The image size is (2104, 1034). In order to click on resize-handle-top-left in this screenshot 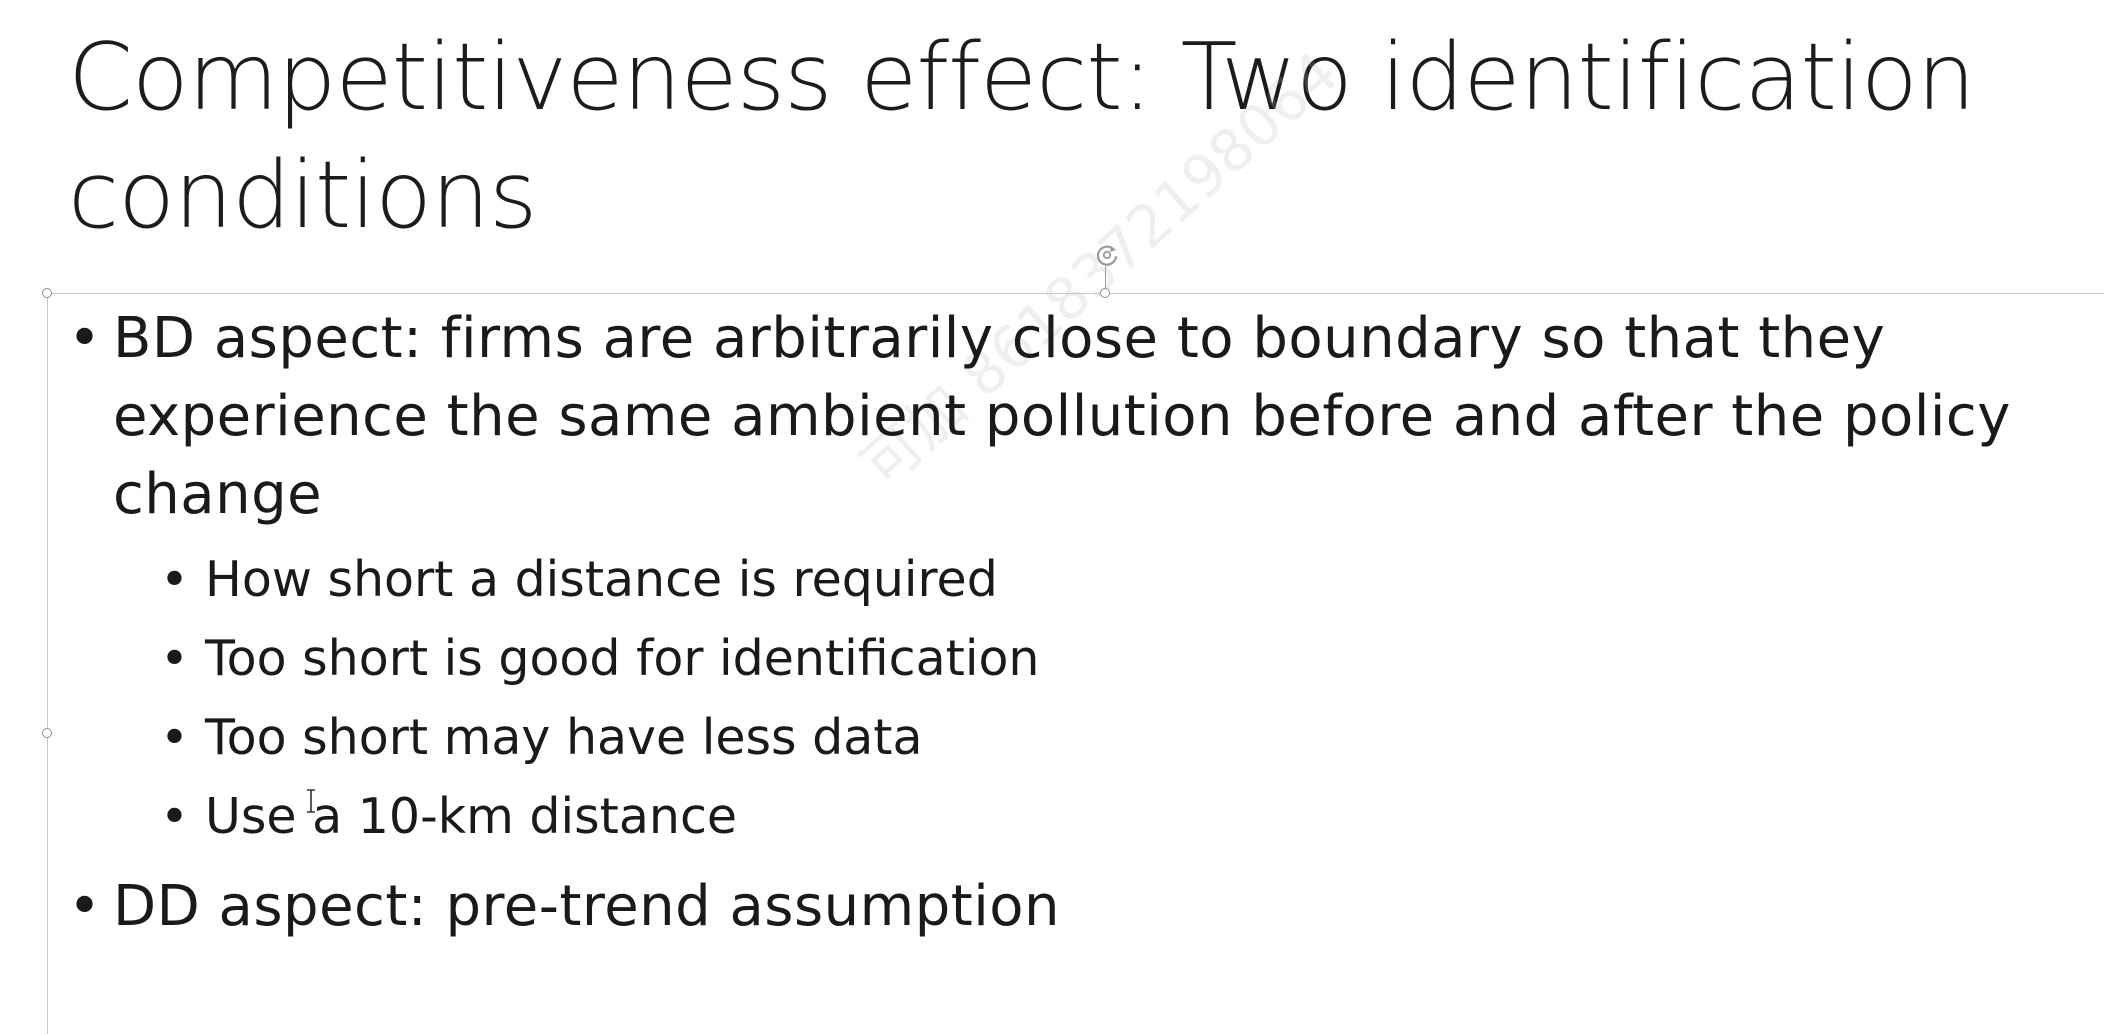, I will do `click(47, 293)`.